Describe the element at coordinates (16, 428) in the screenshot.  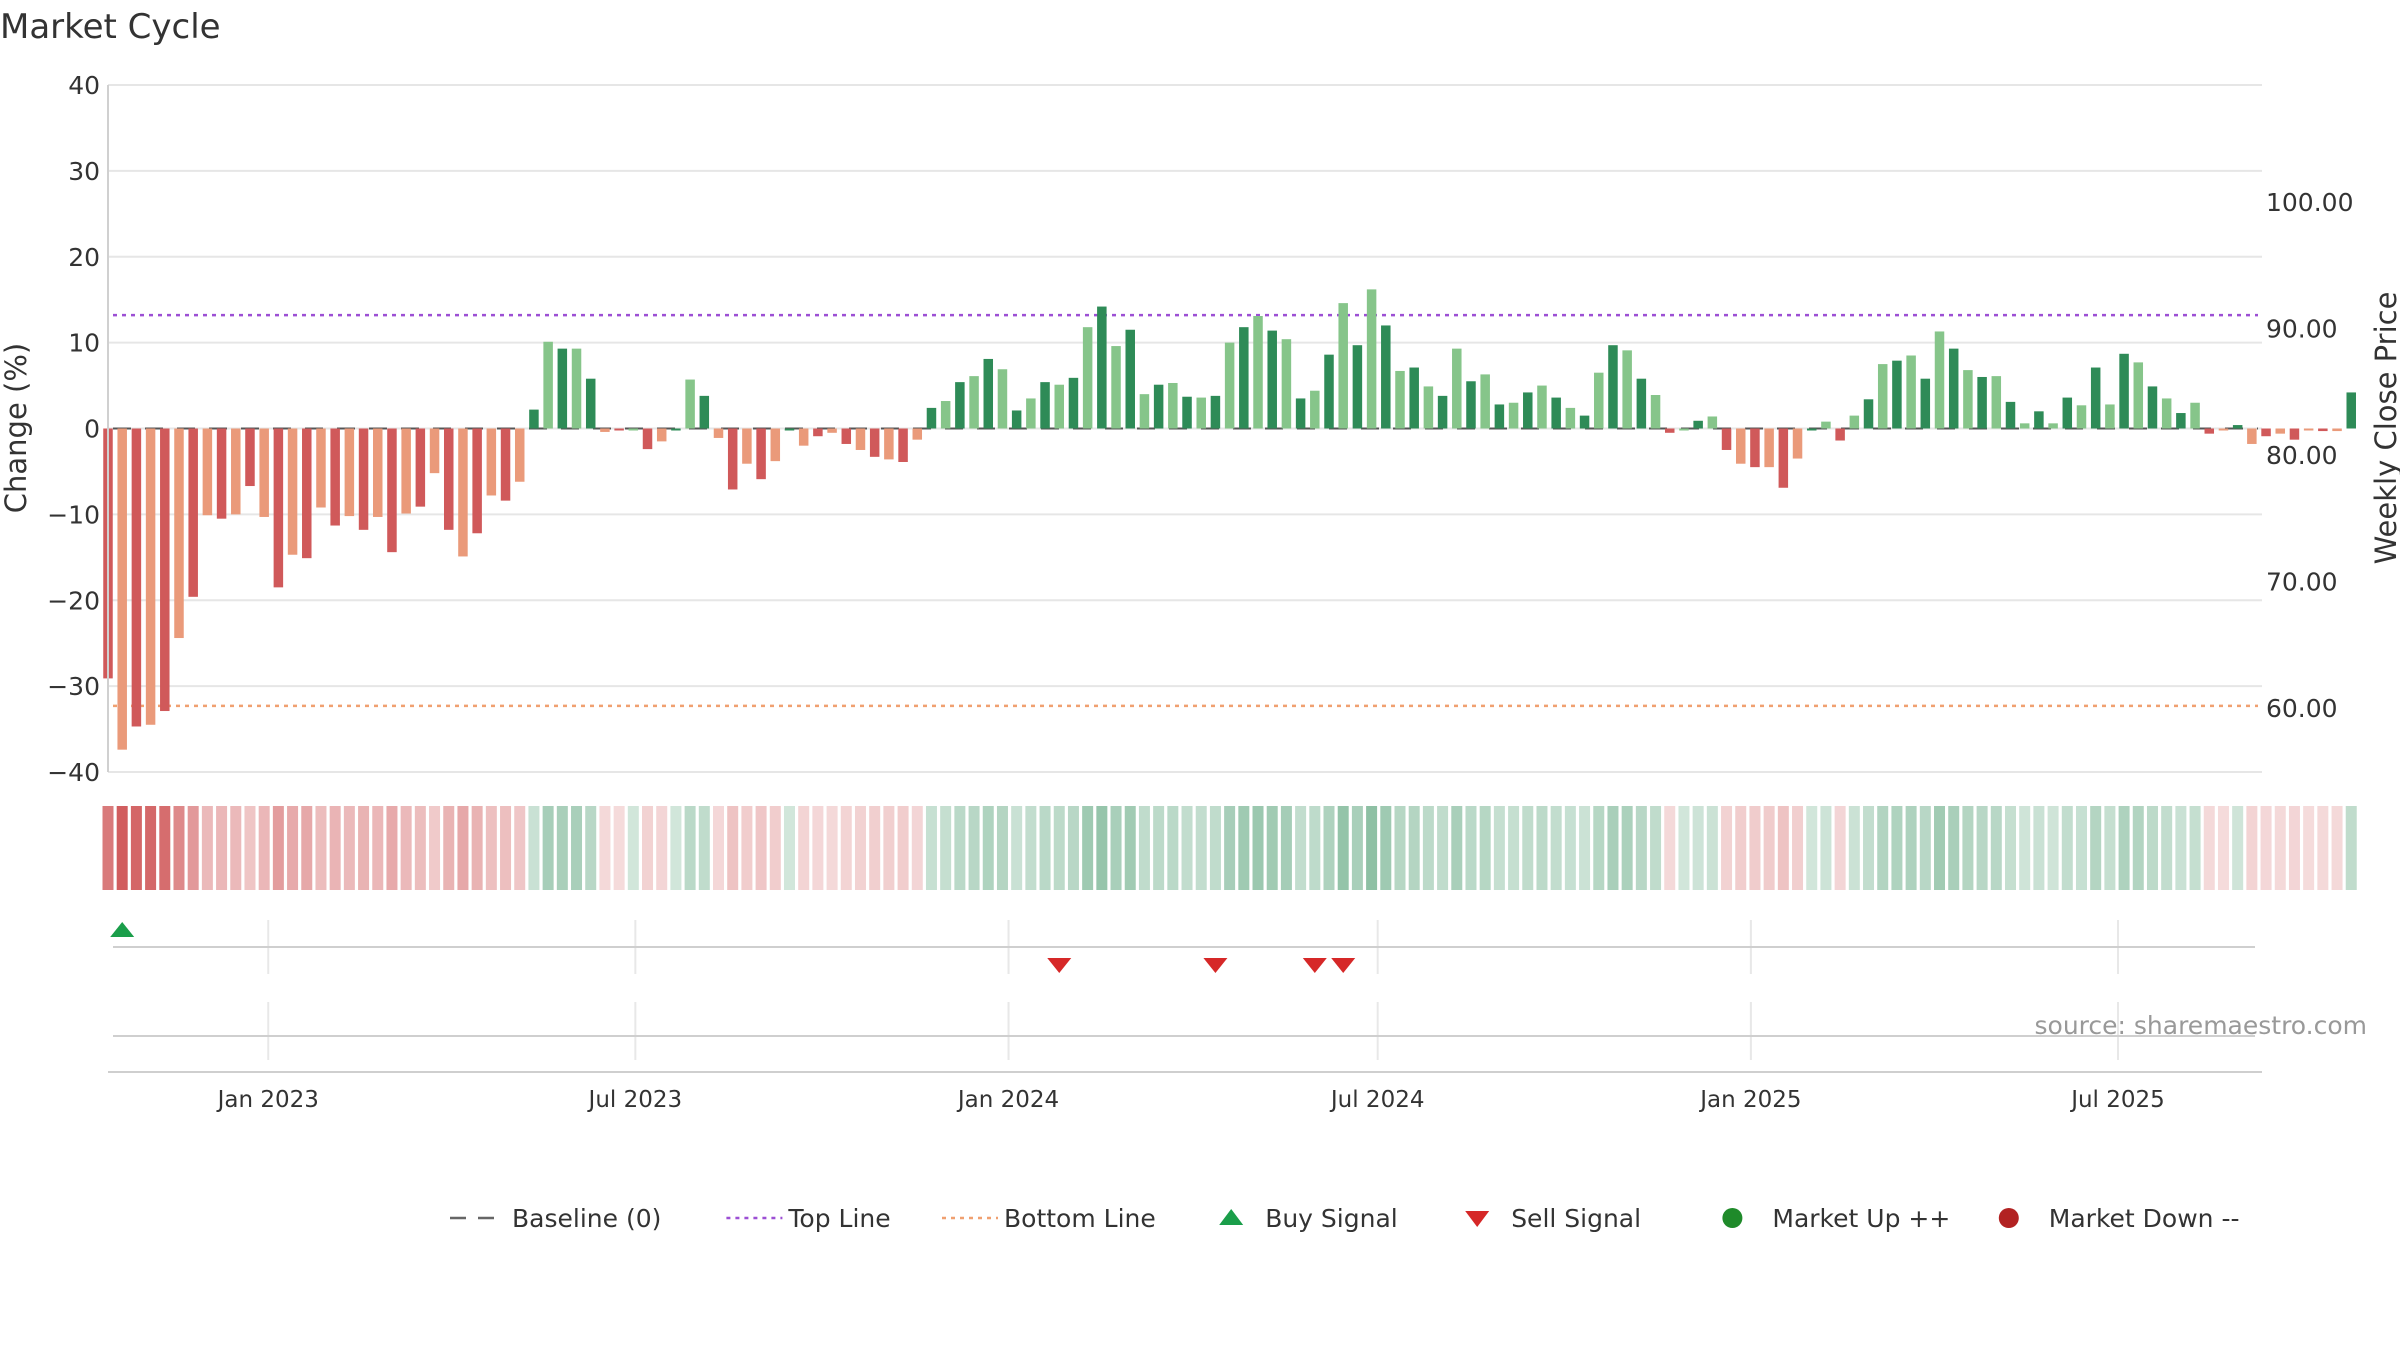
I see `y-axis-label: Change (%)` at that location.